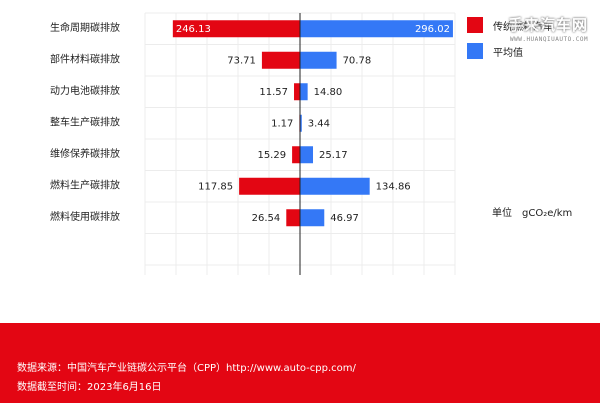 The height and width of the screenshot is (403, 600). I want to click on legend-item-series-2: 平均值, so click(495, 51).